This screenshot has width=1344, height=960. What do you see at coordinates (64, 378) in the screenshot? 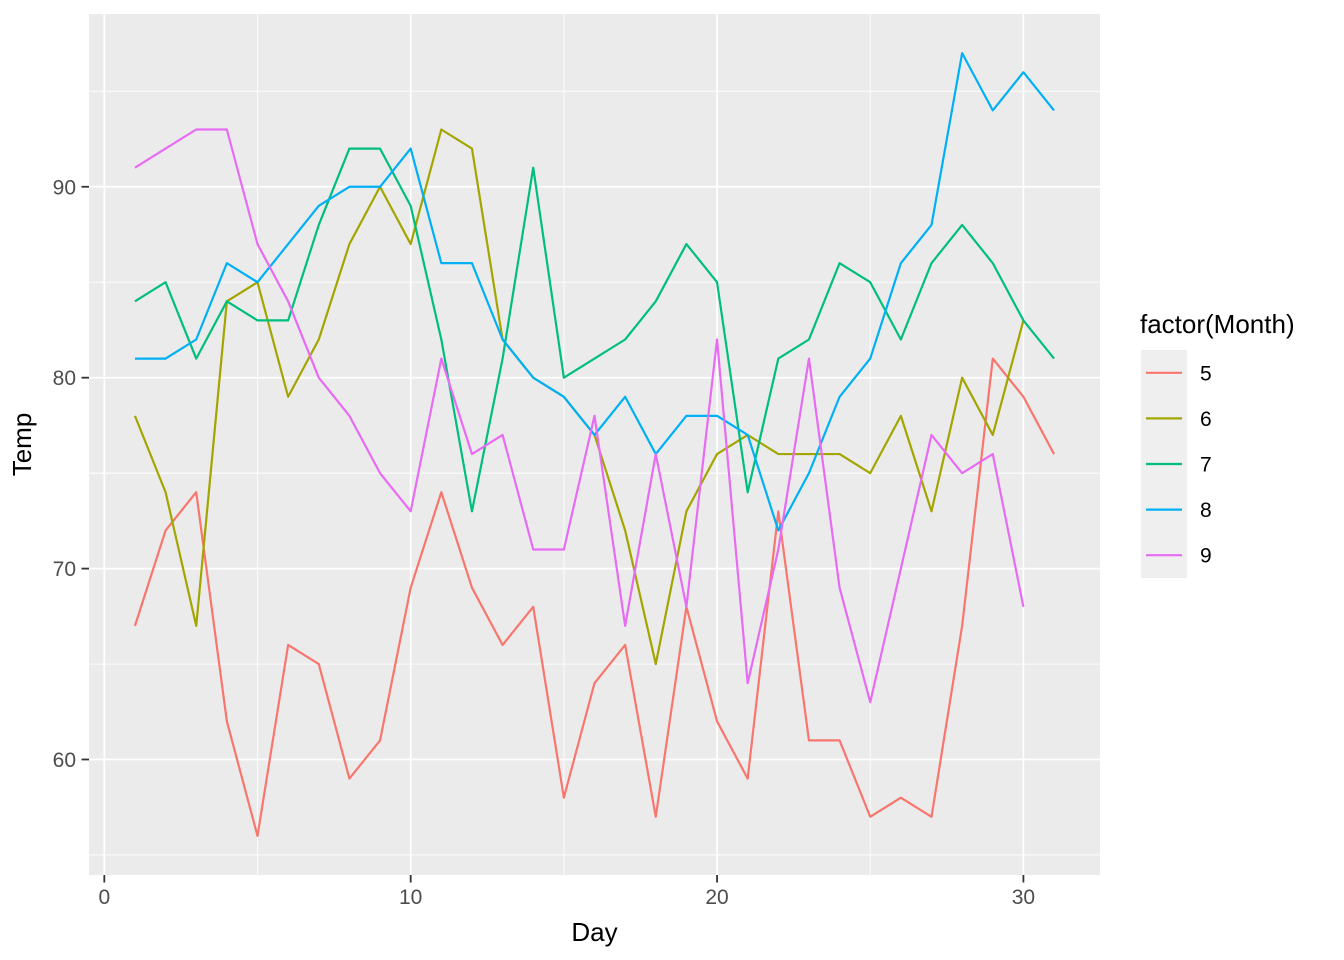
I see `y-tick-label-80: 80` at bounding box center [64, 378].